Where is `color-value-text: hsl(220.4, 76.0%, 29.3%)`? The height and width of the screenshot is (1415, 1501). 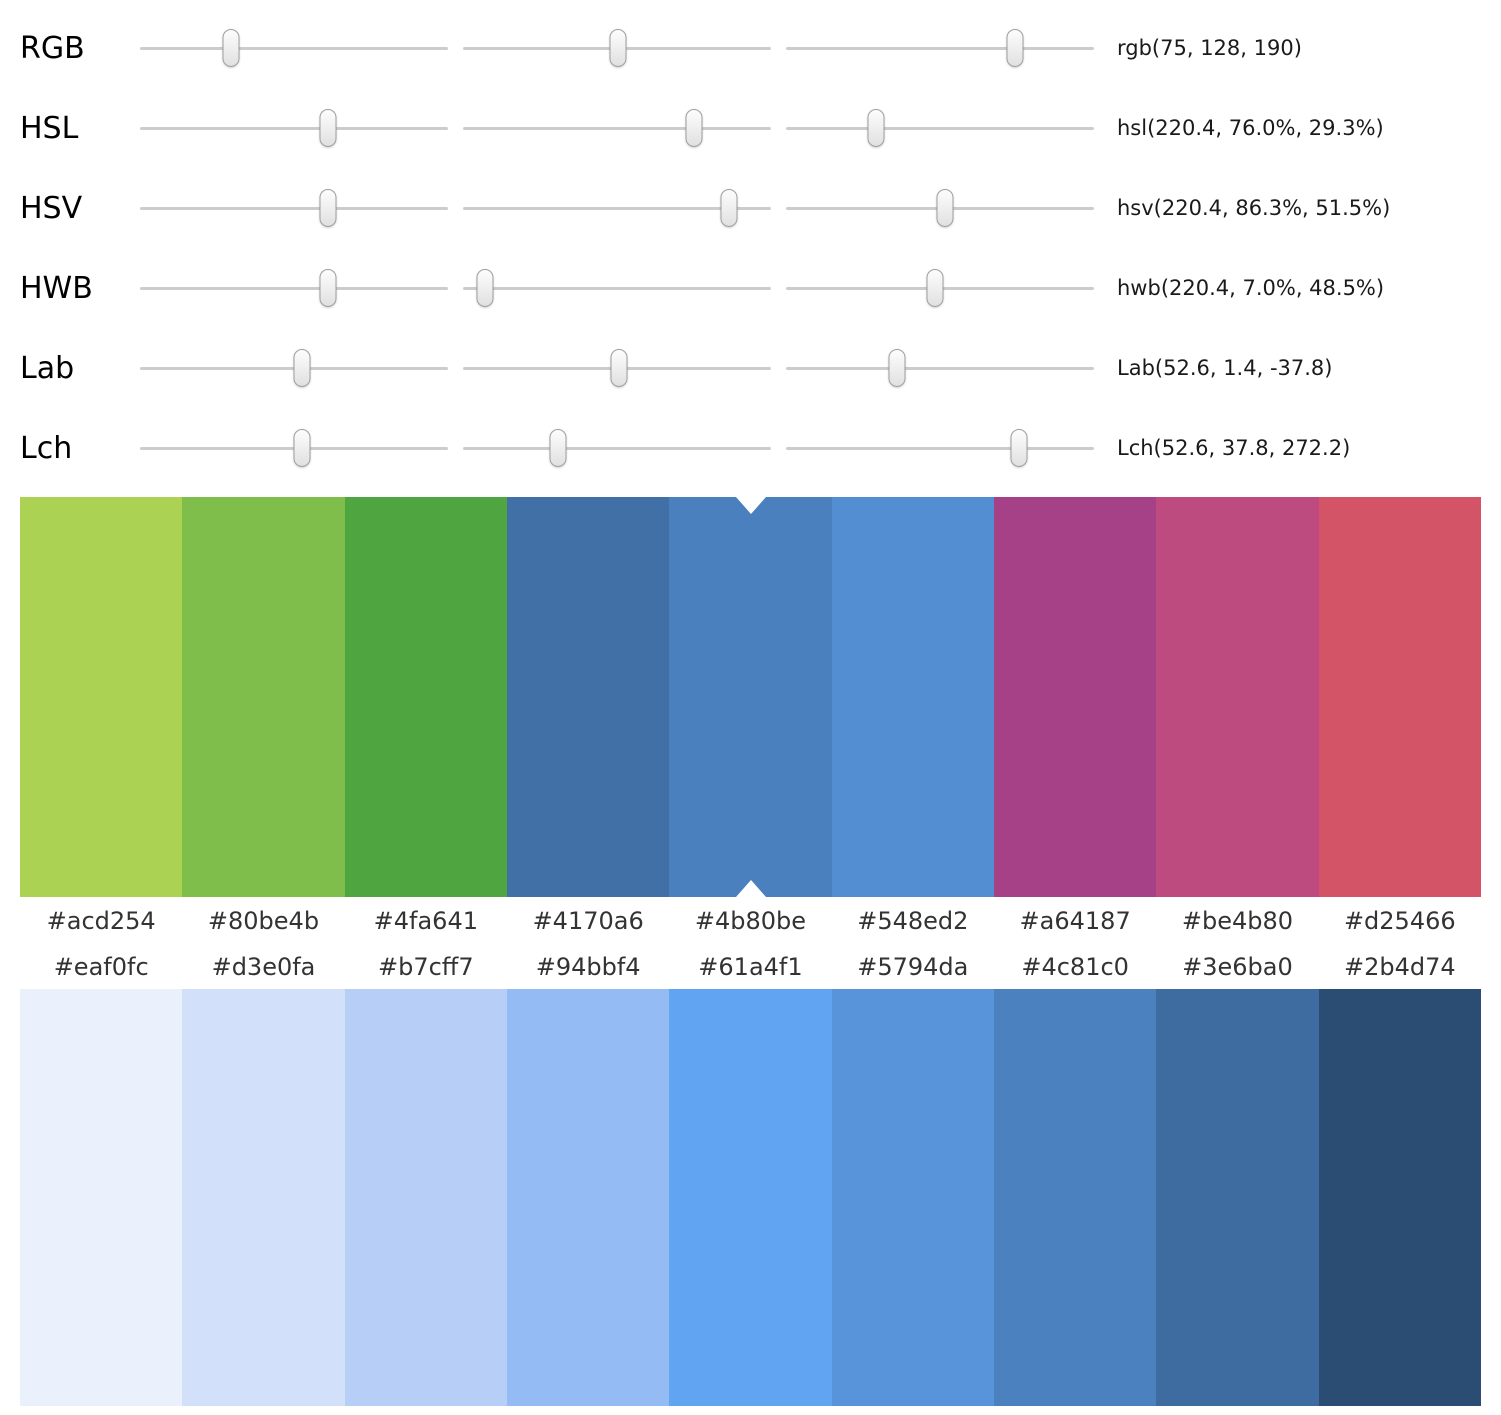 color-value-text: hsl(220.4, 76.0%, 29.3%) is located at coordinates (1250, 128).